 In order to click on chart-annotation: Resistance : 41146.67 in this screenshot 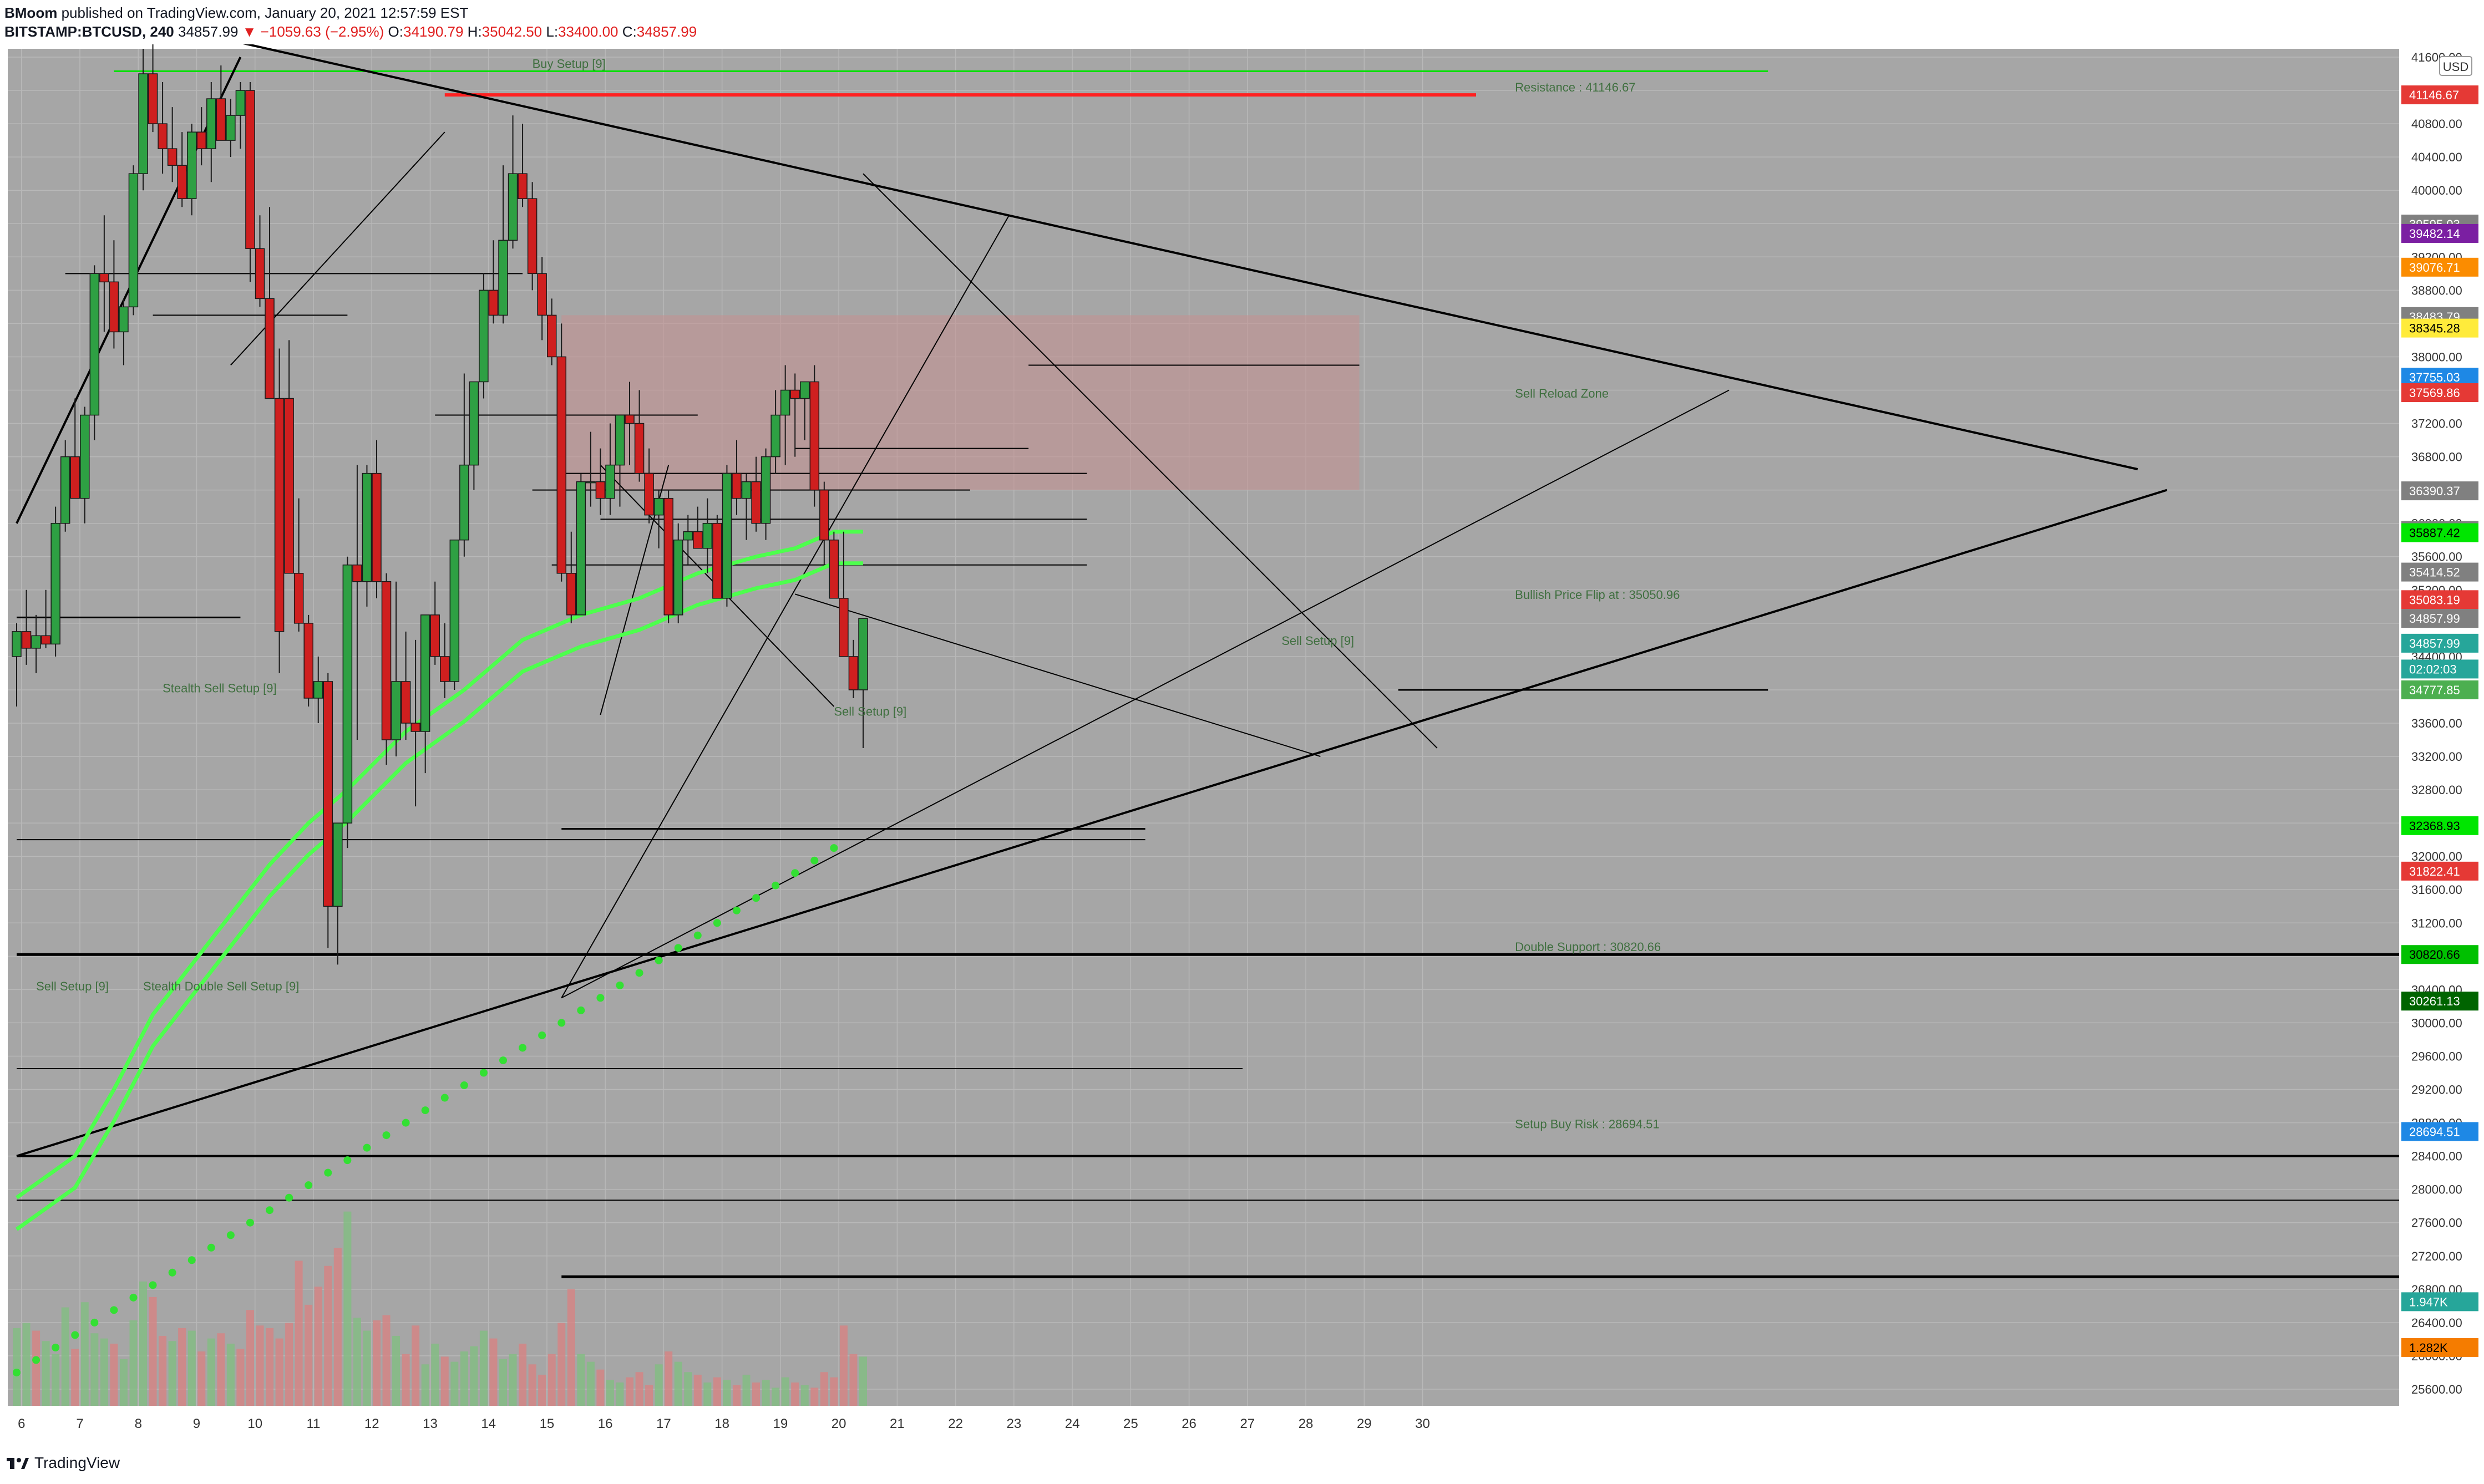, I will do `click(1575, 87)`.